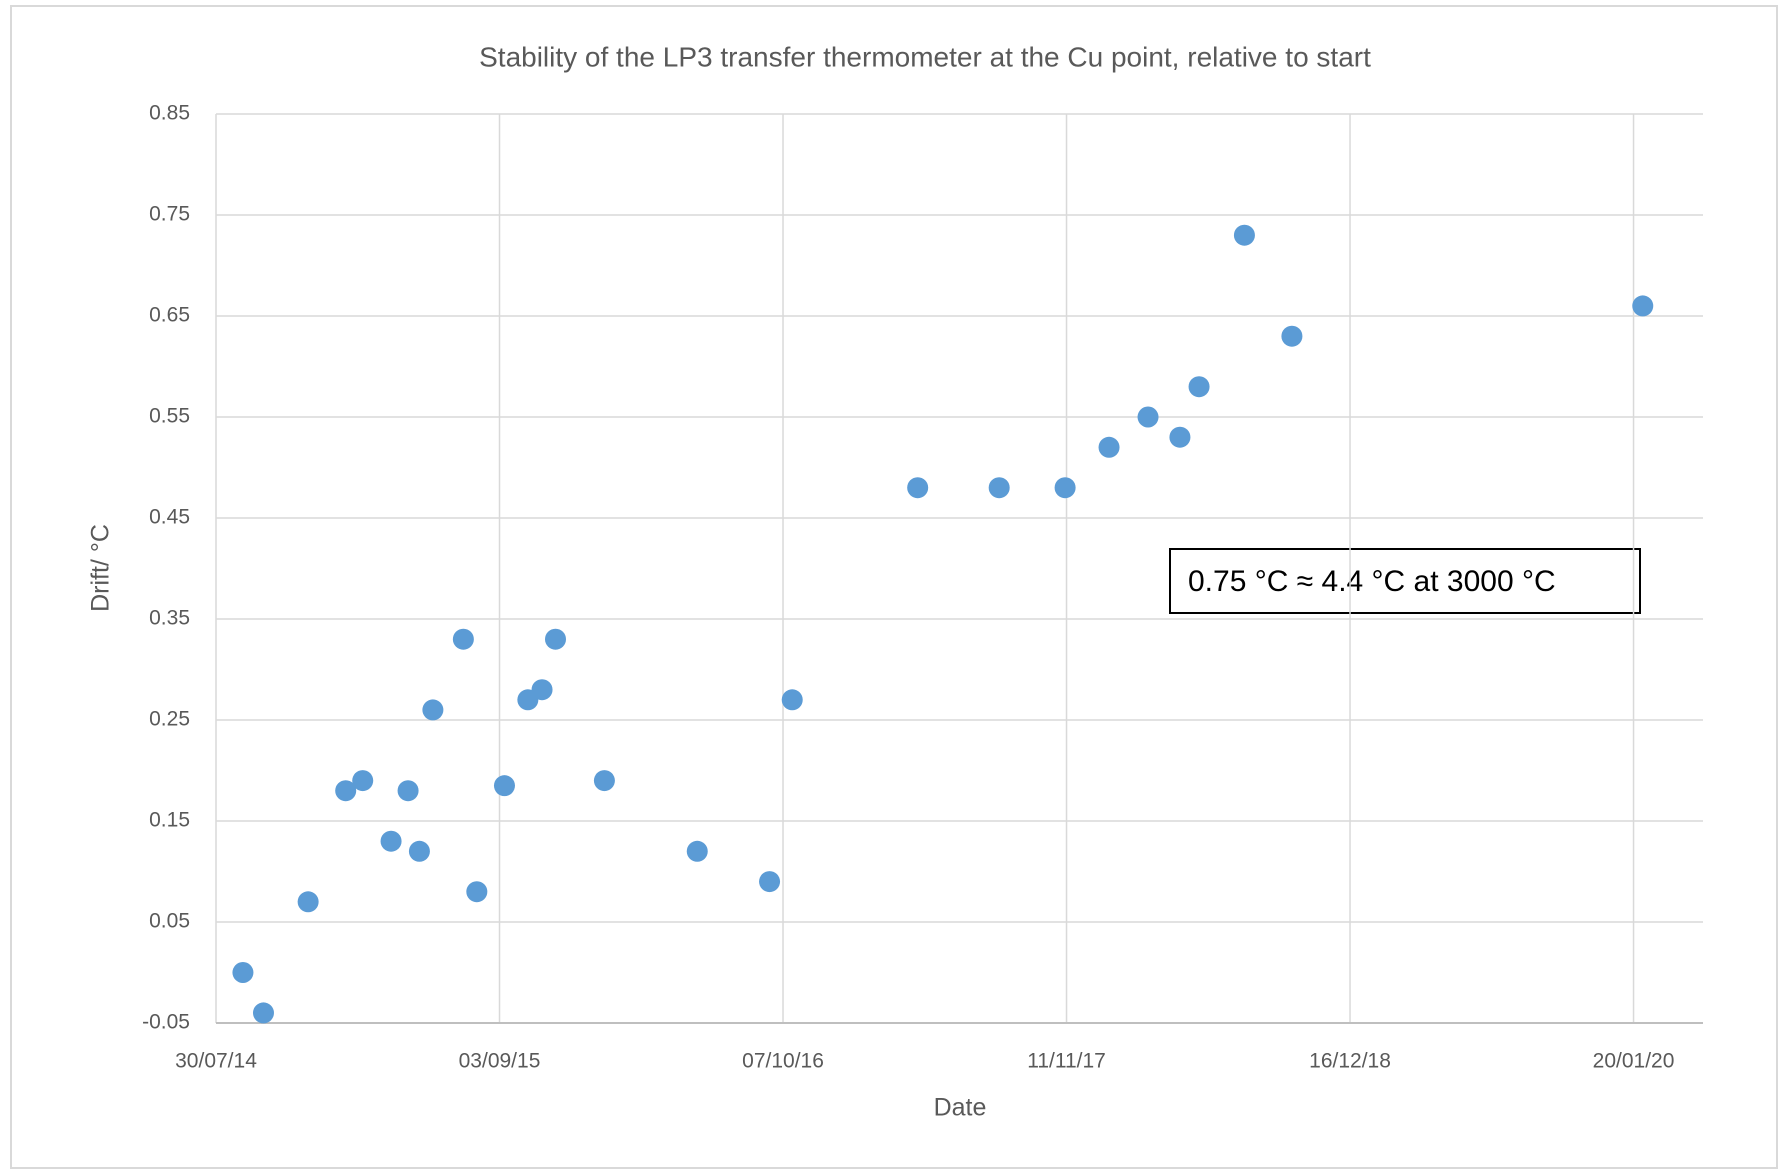  I want to click on y-tick-label: -0.05, so click(166, 1022).